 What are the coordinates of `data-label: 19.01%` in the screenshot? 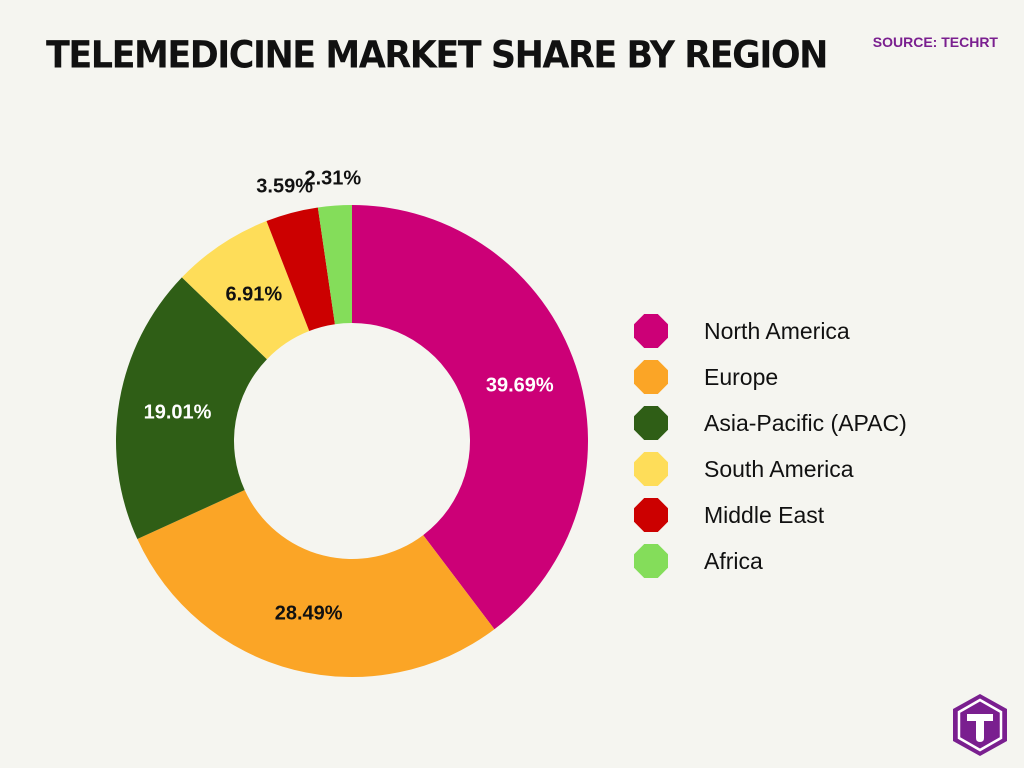 It's located at (178, 412).